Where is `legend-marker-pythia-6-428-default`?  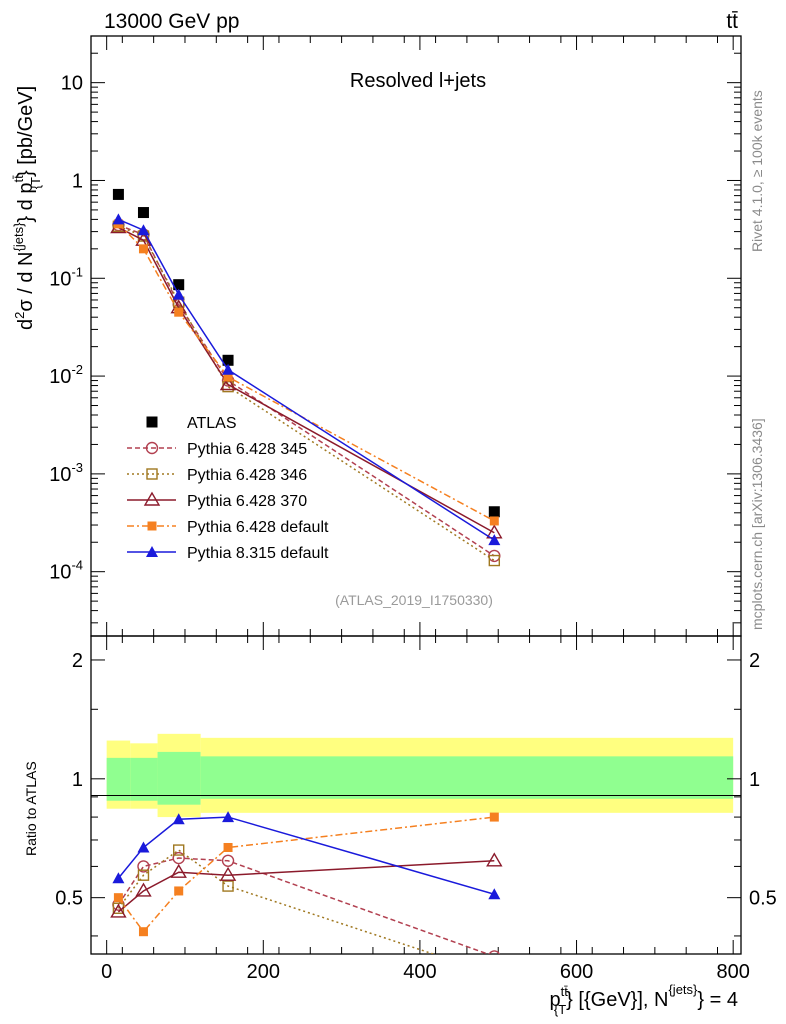
legend-marker-pythia-6-428-default is located at coordinates (152, 526).